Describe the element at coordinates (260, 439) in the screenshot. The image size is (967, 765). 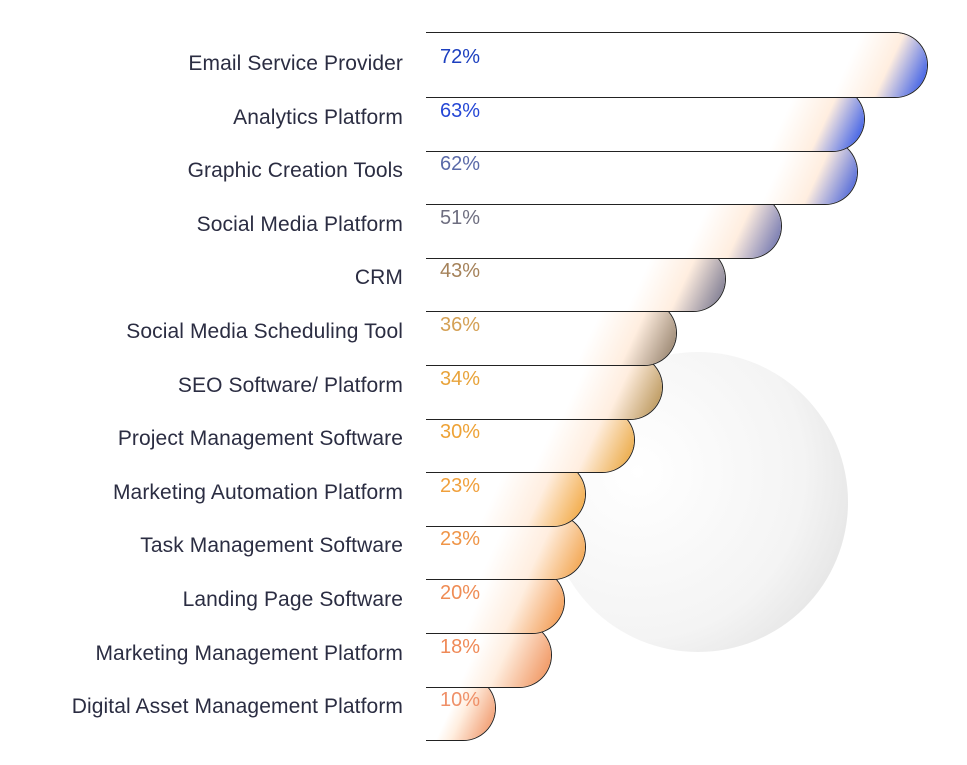
I see `category-label: Project Management Software` at that location.